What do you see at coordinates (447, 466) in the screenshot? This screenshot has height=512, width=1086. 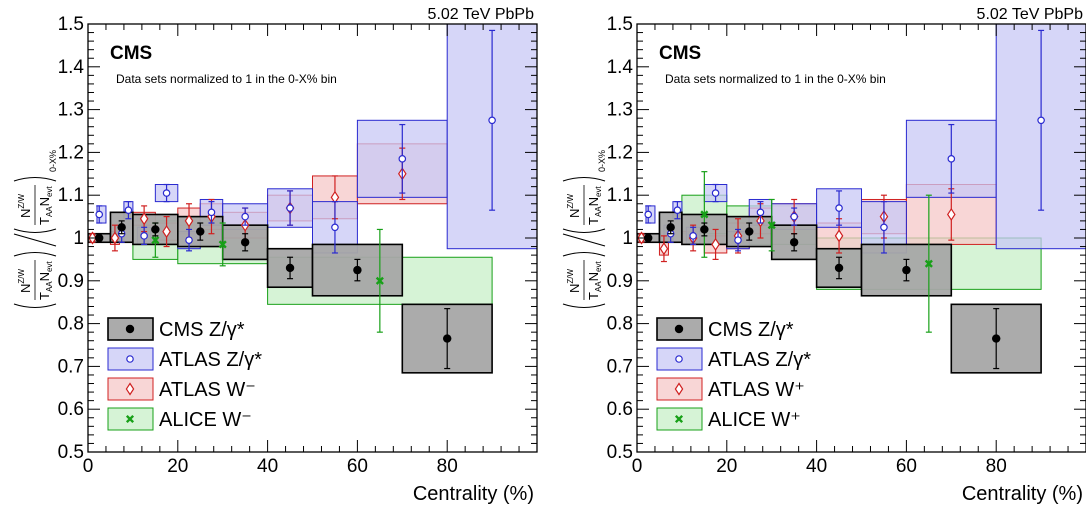 I see `x-tick-label: 80` at bounding box center [447, 466].